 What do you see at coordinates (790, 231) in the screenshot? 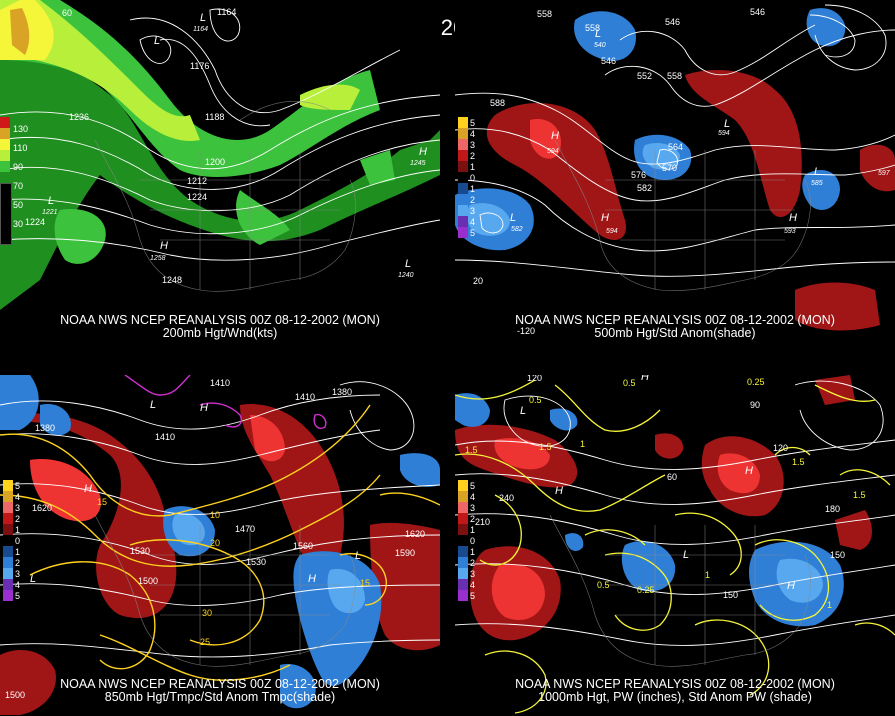
I see `center-value: 593` at bounding box center [790, 231].